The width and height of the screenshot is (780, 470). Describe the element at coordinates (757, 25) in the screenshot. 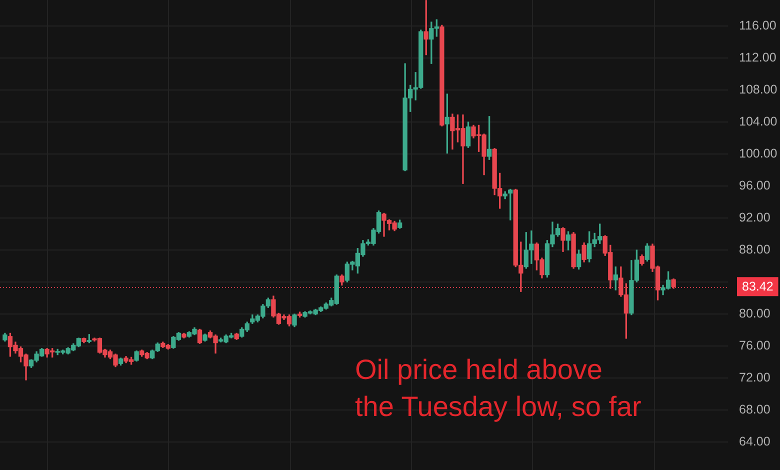

I see `y-tick-label: 116.00` at that location.